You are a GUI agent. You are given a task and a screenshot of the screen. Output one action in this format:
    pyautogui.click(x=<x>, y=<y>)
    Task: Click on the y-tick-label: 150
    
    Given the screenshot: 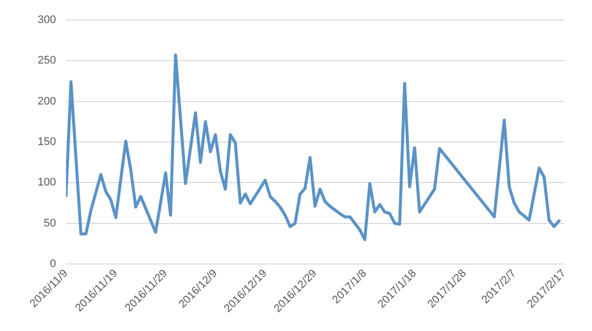 What is the action you would take?
    pyautogui.click(x=47, y=142)
    